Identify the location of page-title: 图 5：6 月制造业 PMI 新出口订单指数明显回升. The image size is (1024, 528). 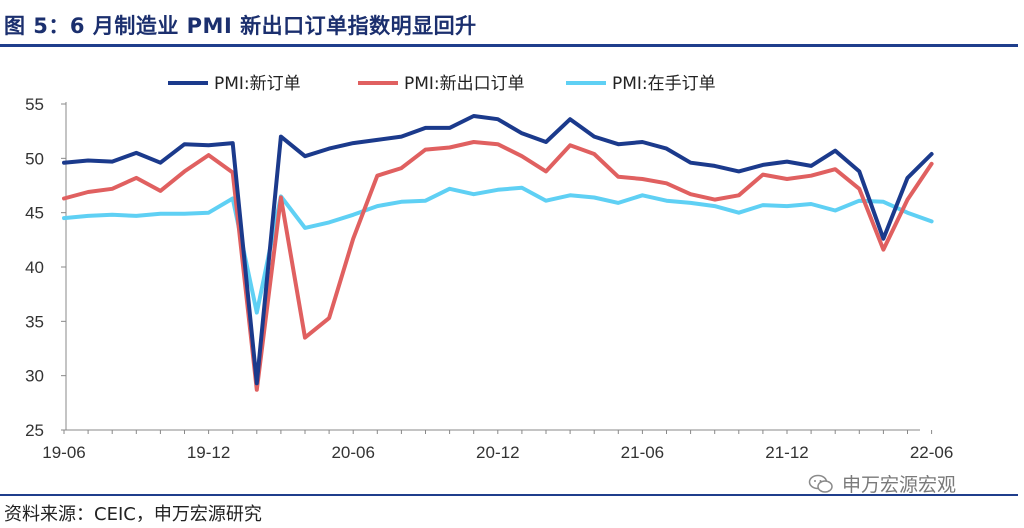
(240, 26).